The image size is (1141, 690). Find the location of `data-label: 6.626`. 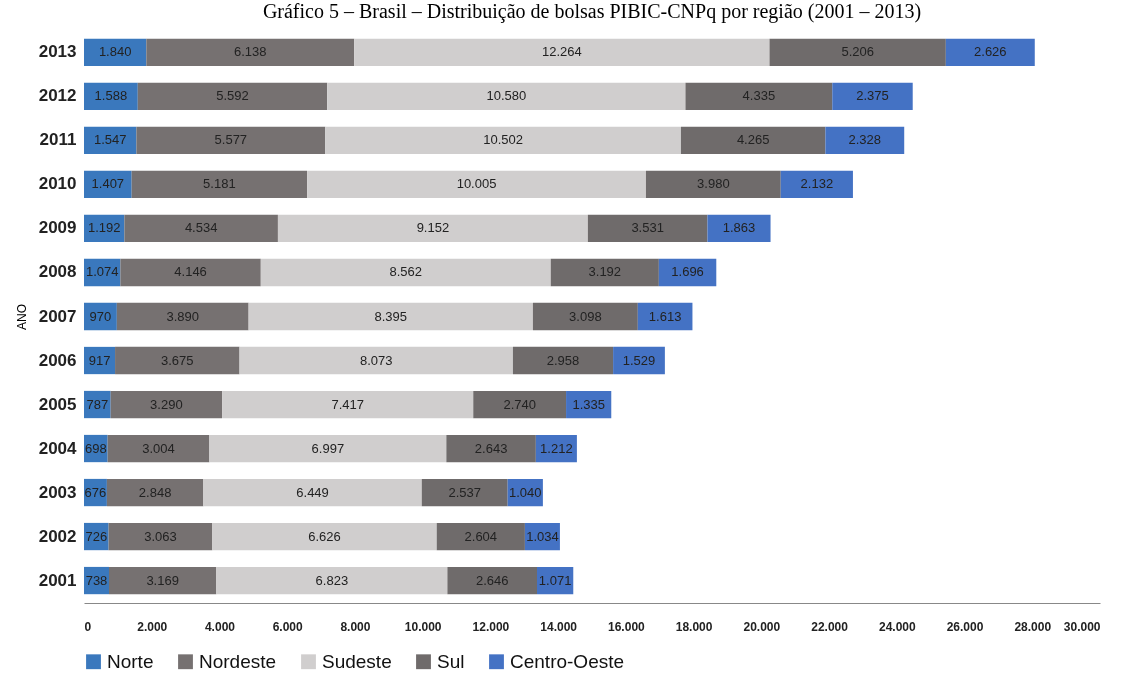

data-label: 6.626 is located at coordinates (324, 536).